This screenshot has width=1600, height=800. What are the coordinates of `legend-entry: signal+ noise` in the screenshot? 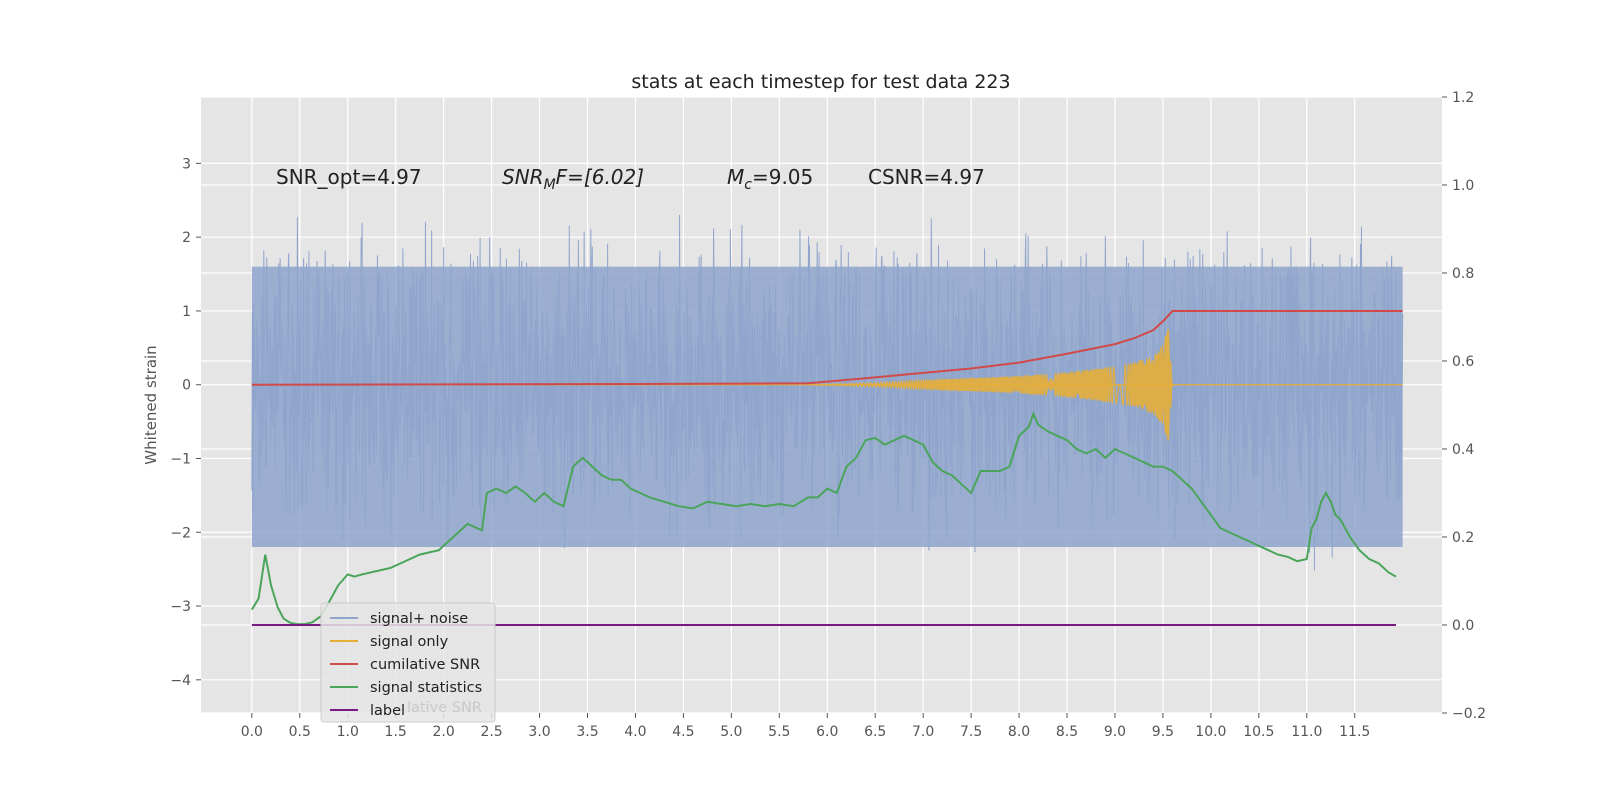 It's located at (419, 619).